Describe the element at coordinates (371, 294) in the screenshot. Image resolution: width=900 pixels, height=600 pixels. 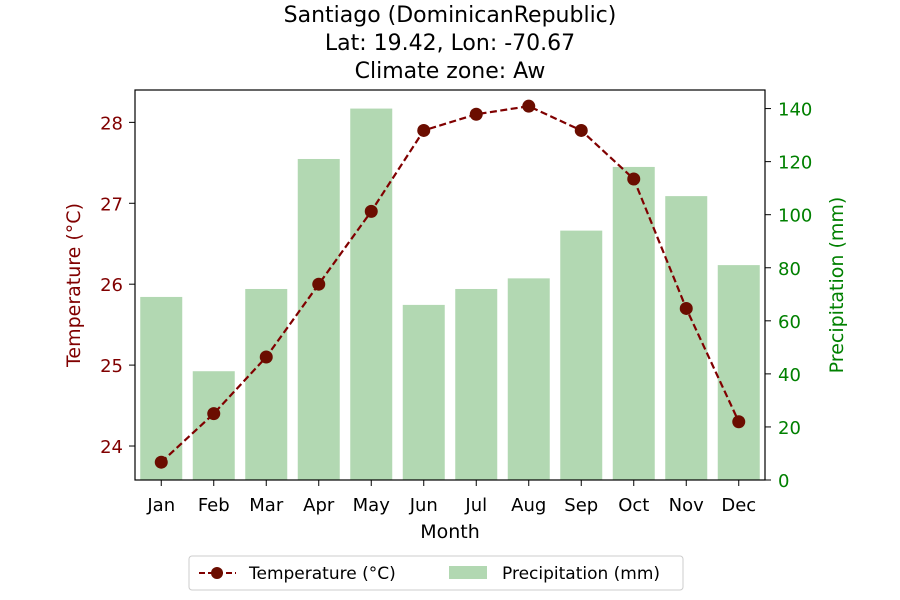
I see `precipitation-bar-may` at that location.